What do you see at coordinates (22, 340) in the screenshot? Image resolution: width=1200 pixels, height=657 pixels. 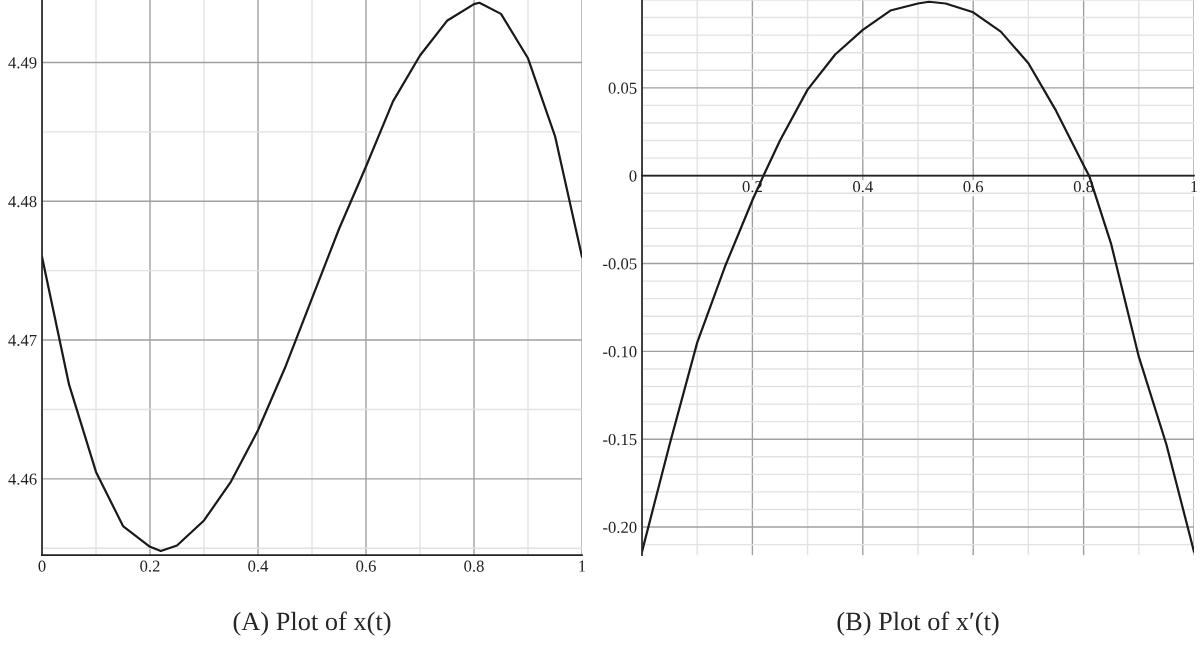 I see `y-tick-label: 4.47` at bounding box center [22, 340].